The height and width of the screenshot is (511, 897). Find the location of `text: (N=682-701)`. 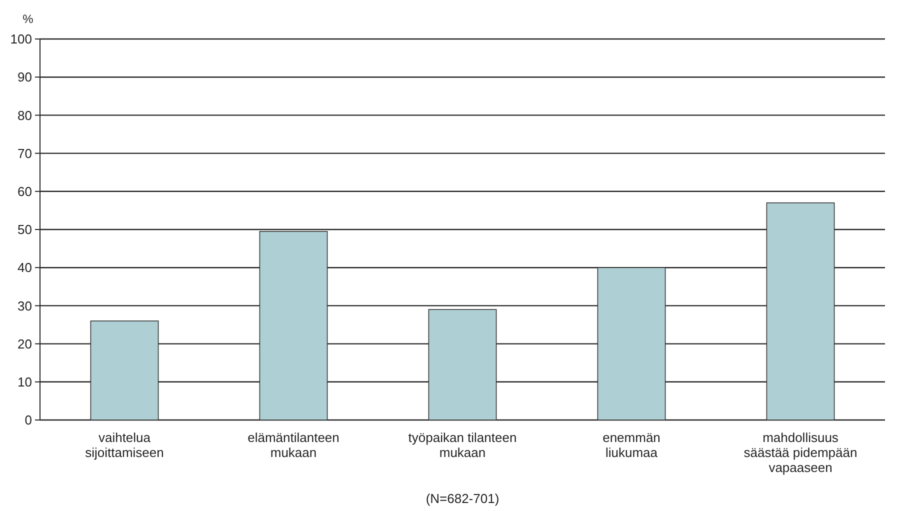

text: (N=682-701) is located at coordinates (463, 498).